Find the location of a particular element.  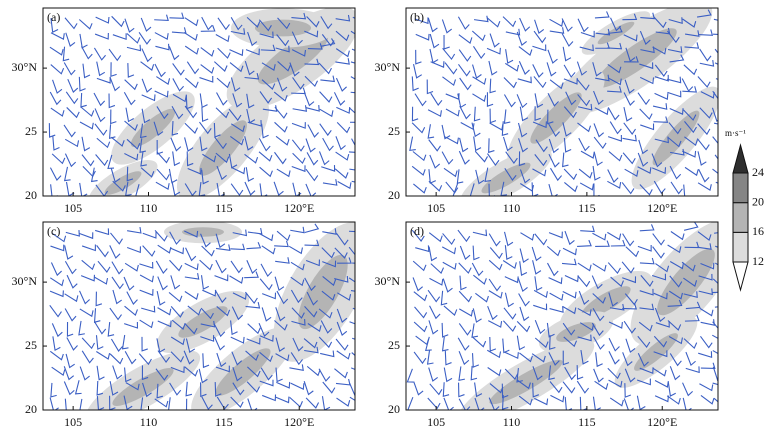

panel-label: (b) is located at coordinates (417, 17).